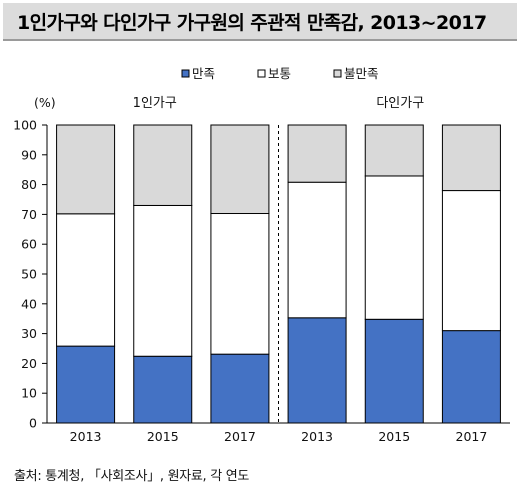 This screenshot has height=496, width=522. What do you see at coordinates (240, 436) in the screenshot?
I see `x-tick-label-3: 2017` at bounding box center [240, 436].